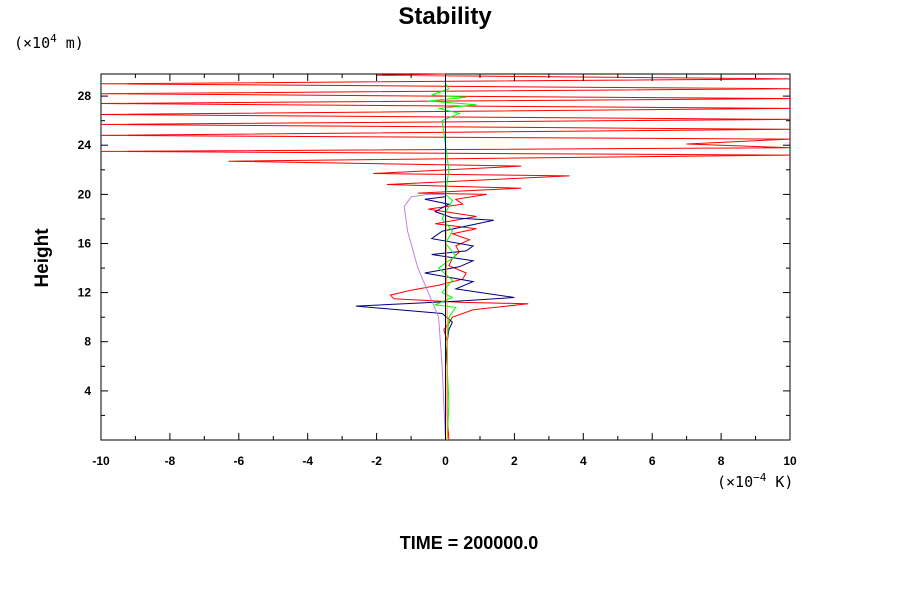 Image resolution: width=900 pixels, height=600 pixels. Describe the element at coordinates (87, 391) in the screenshot. I see `y-tick-label: 4` at that location.